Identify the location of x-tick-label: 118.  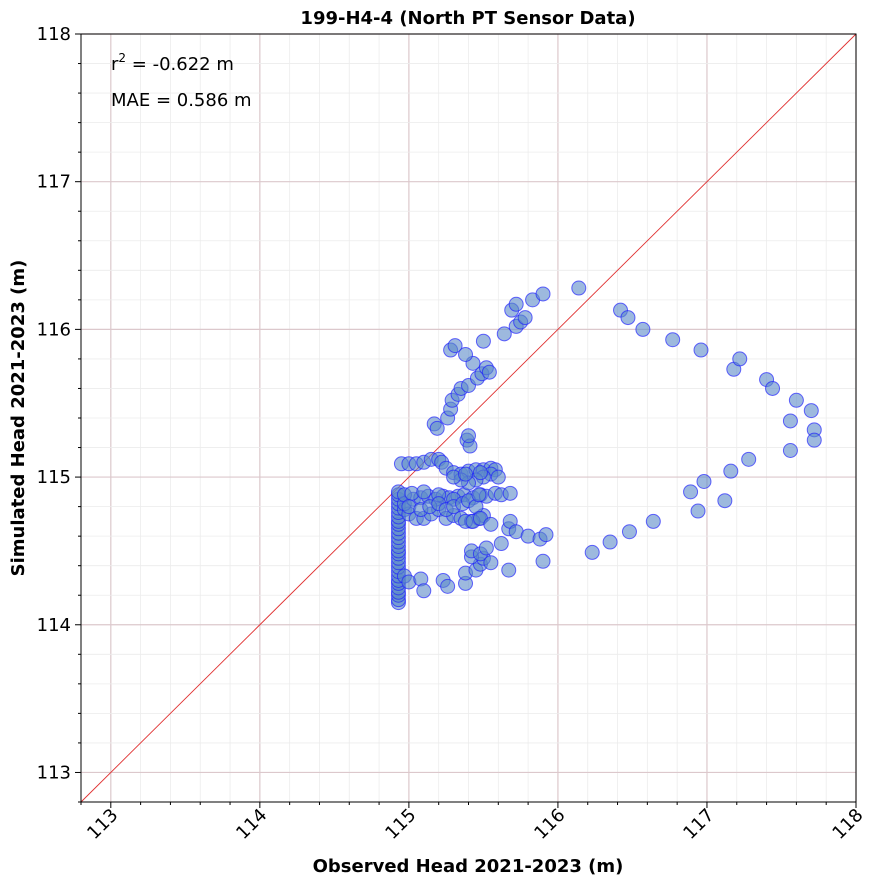
(847, 824).